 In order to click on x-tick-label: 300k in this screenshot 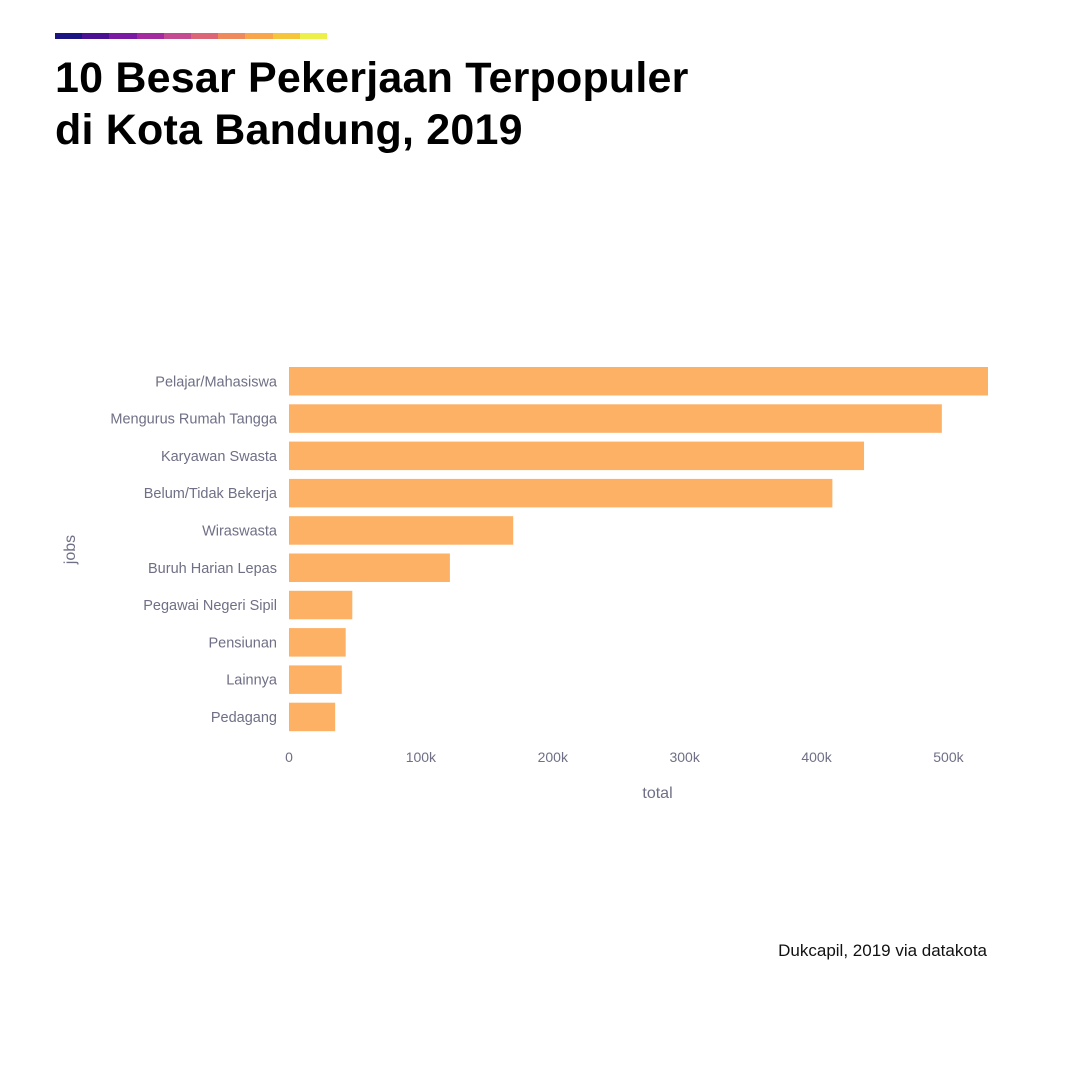, I will do `click(684, 757)`.